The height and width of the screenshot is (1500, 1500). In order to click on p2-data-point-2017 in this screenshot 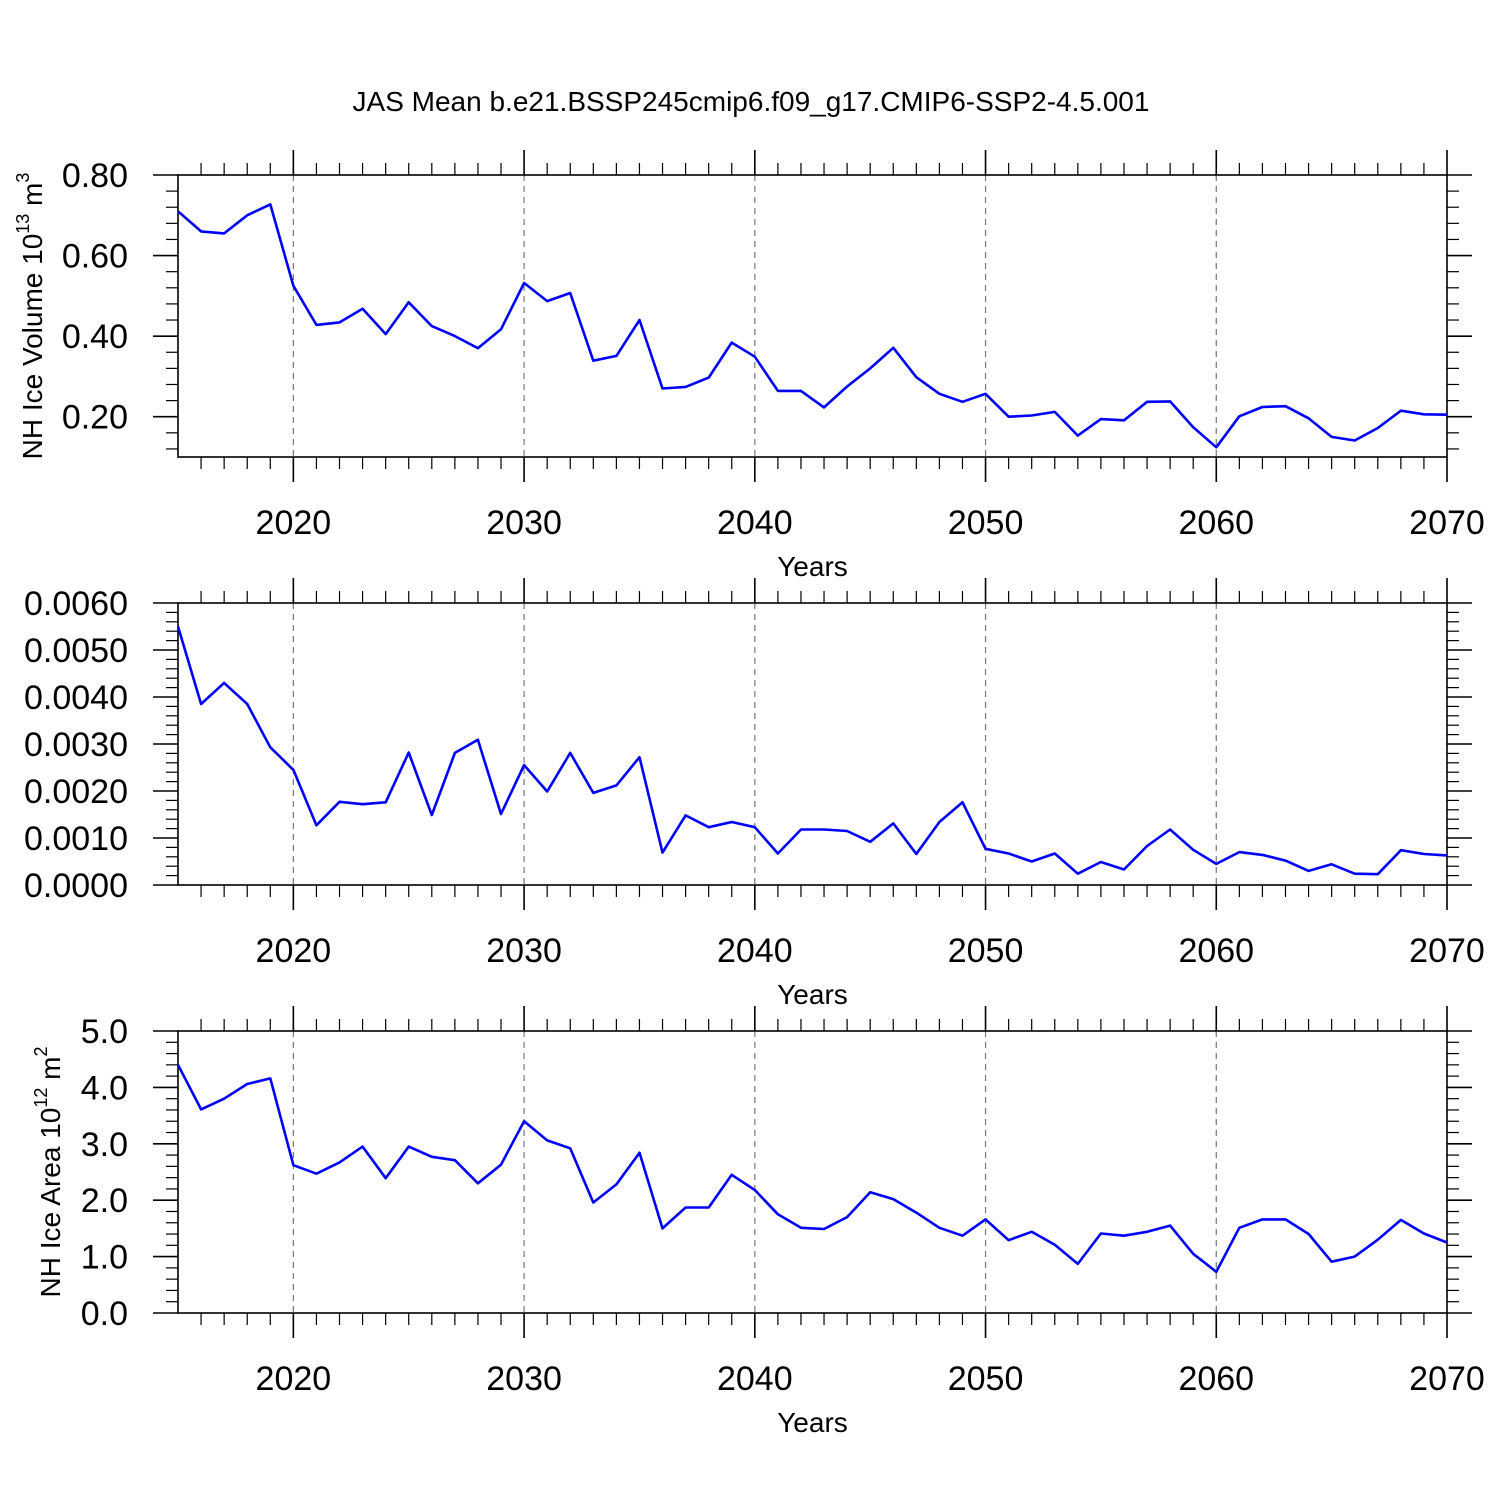, I will do `click(224, 683)`.